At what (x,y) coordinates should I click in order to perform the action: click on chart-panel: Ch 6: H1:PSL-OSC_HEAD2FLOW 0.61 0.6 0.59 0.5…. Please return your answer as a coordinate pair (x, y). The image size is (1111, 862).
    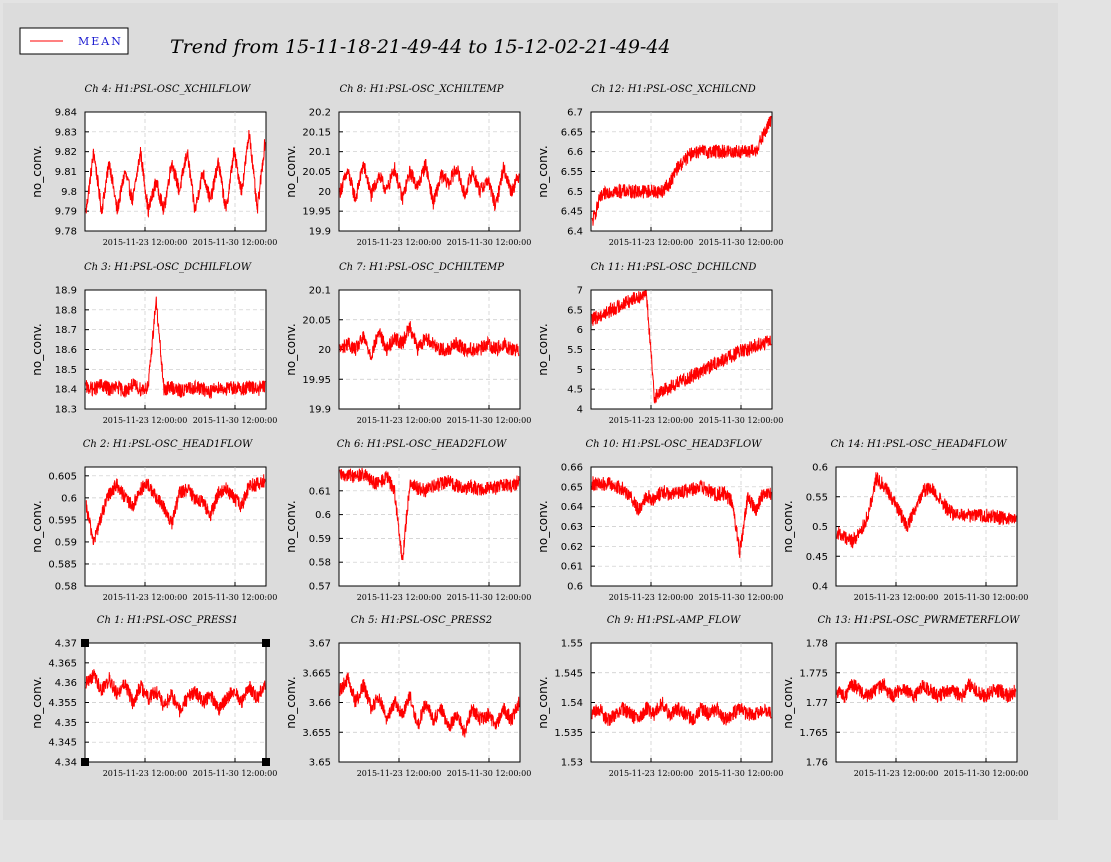
    Looking at the image, I should click on (407, 520).